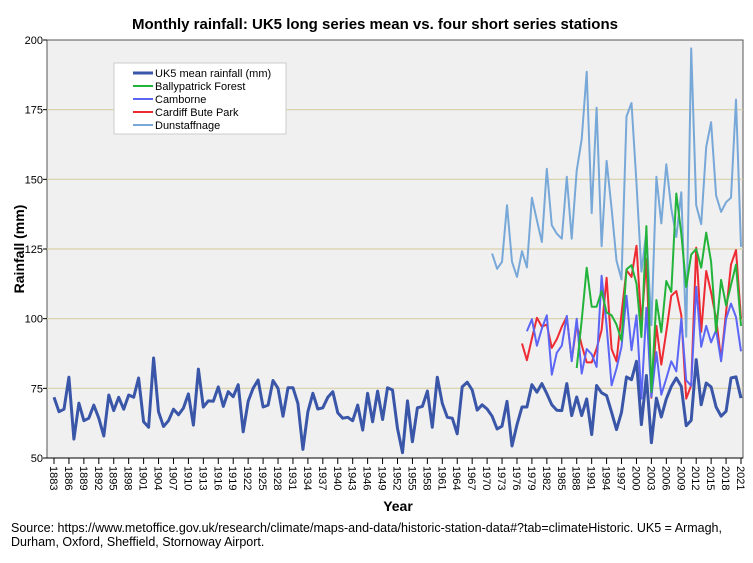 The width and height of the screenshot is (753, 563). What do you see at coordinates (202, 478) in the screenshot?
I see `x-tick-label: 1913` at bounding box center [202, 478].